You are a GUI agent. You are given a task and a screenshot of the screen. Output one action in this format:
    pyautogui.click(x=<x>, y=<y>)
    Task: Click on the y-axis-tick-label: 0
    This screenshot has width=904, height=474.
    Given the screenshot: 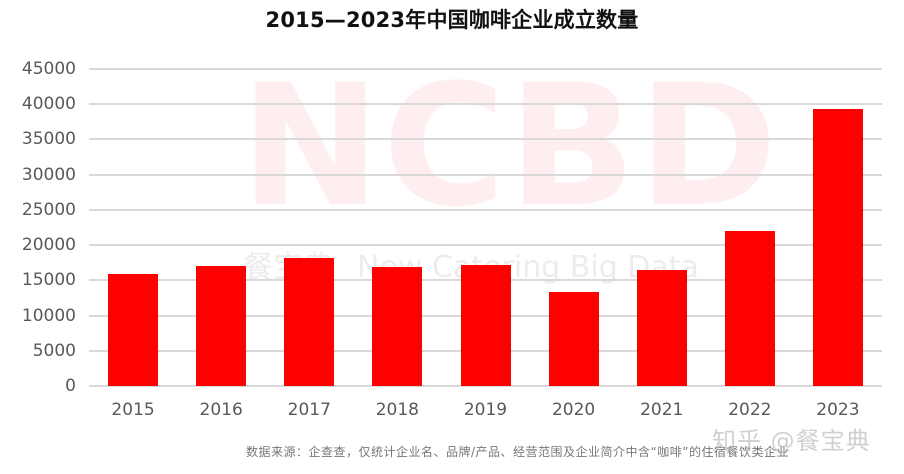 What is the action you would take?
    pyautogui.click(x=70, y=386)
    